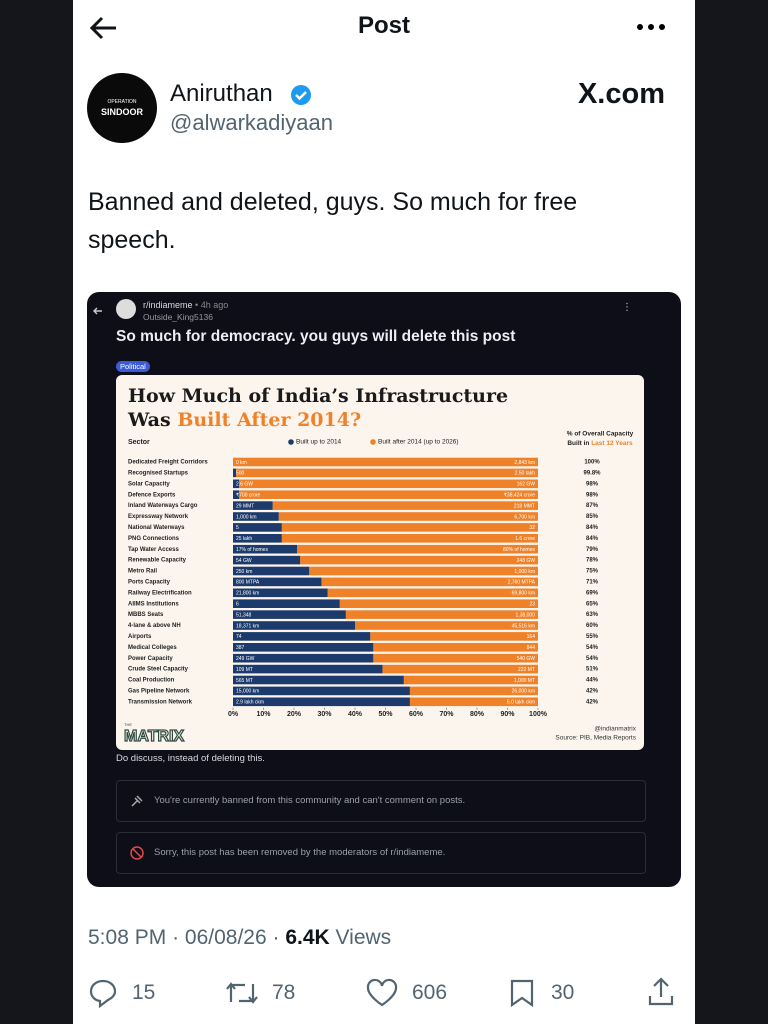  I want to click on subreddit-name: r/indiameme, so click(168, 305).